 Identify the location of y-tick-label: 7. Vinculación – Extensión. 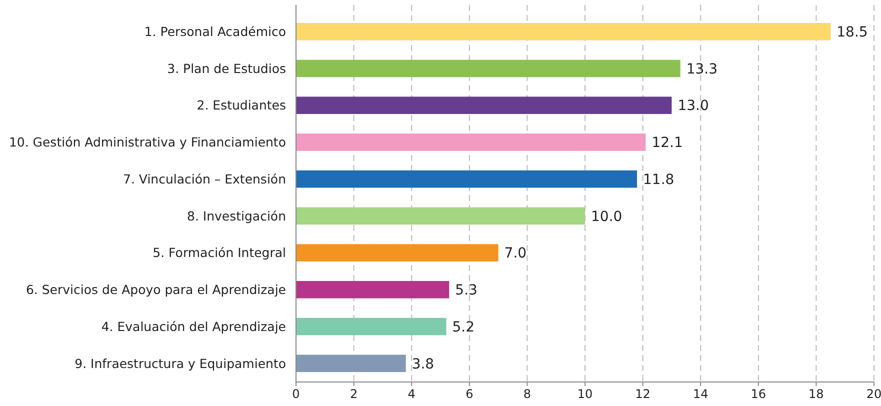
(204, 178).